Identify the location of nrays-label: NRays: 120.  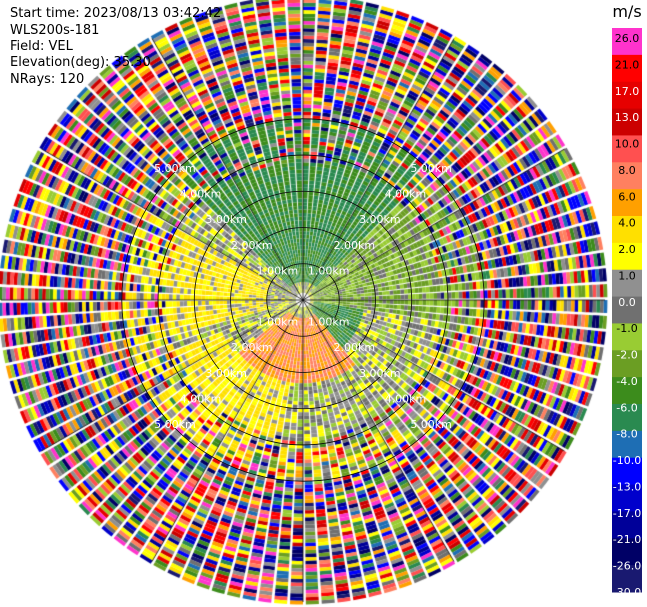
(47, 79).